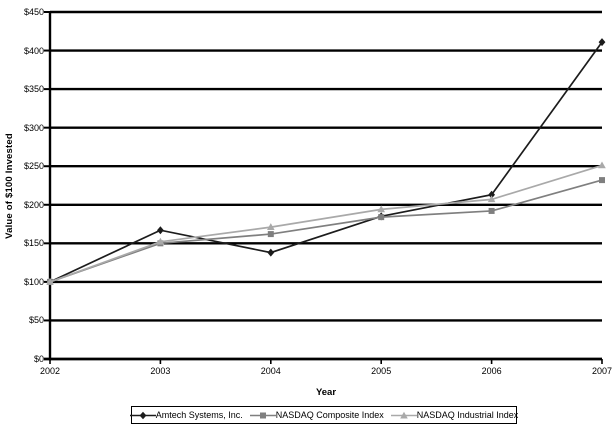  What do you see at coordinates (33, 166) in the screenshot?
I see `y-tick-label: $250` at bounding box center [33, 166].